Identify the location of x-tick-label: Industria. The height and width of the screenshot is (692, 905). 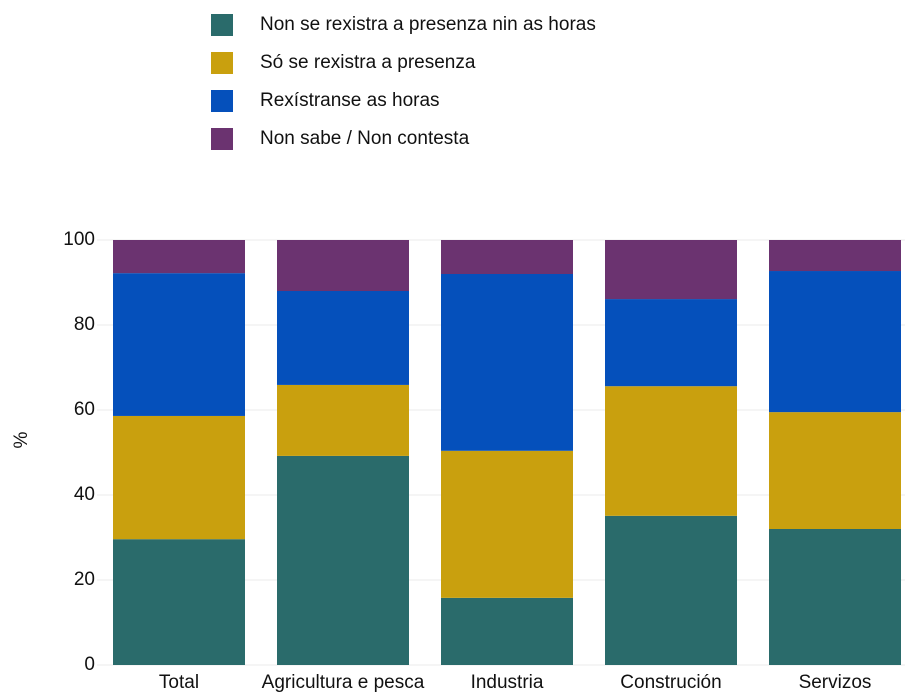
(507, 682).